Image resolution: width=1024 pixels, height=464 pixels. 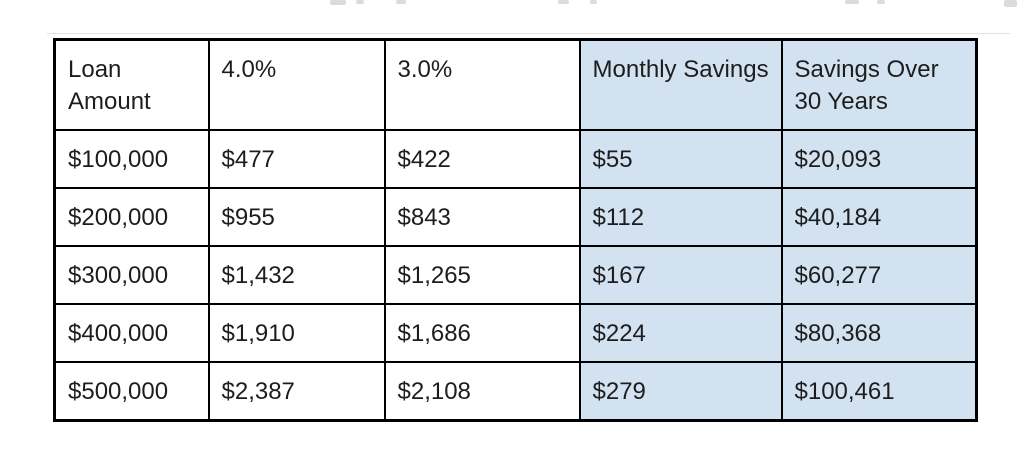 I want to click on table-row: $100,000 $477 $422 $55 $20,093, so click(x=515, y=159).